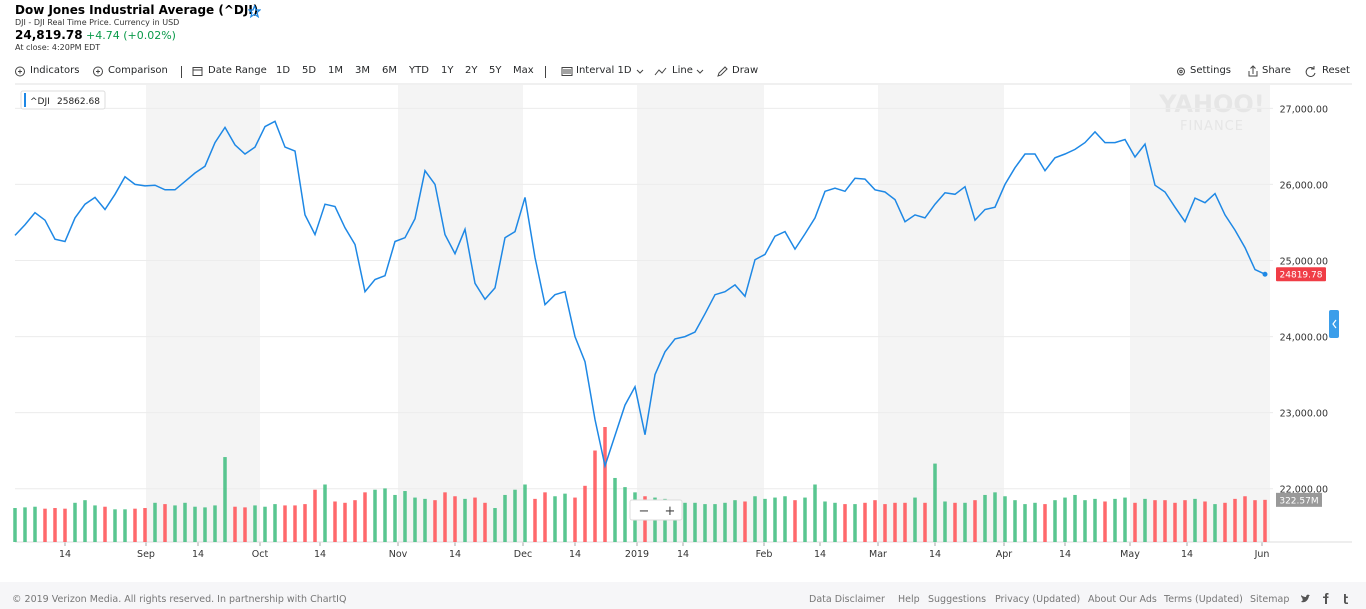  What do you see at coordinates (1203, 599) in the screenshot?
I see `footer-link: Terms (Updated)` at bounding box center [1203, 599].